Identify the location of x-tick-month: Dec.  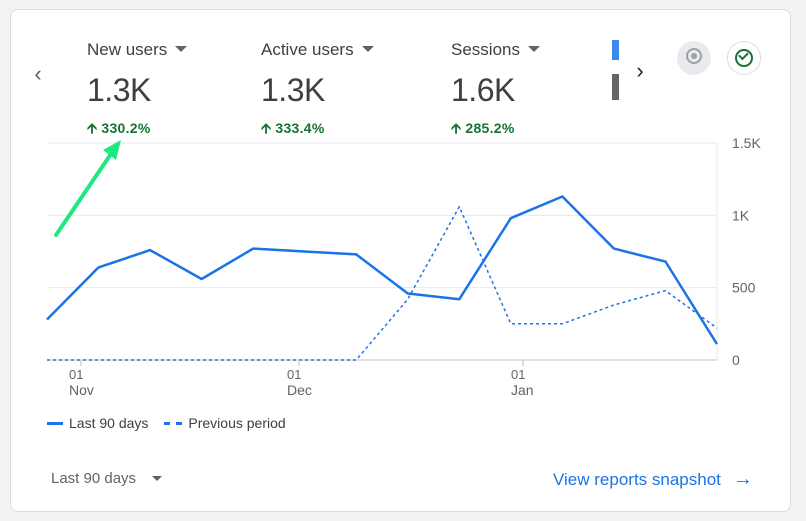
(299, 390).